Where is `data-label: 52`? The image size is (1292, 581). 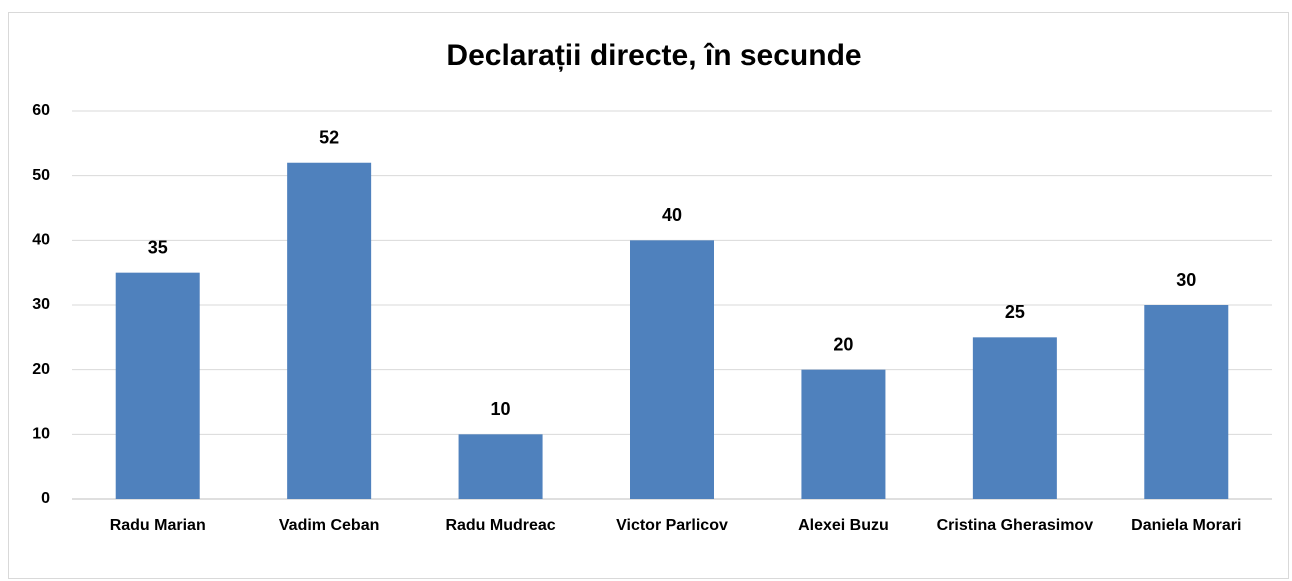
data-label: 52 is located at coordinates (329, 137).